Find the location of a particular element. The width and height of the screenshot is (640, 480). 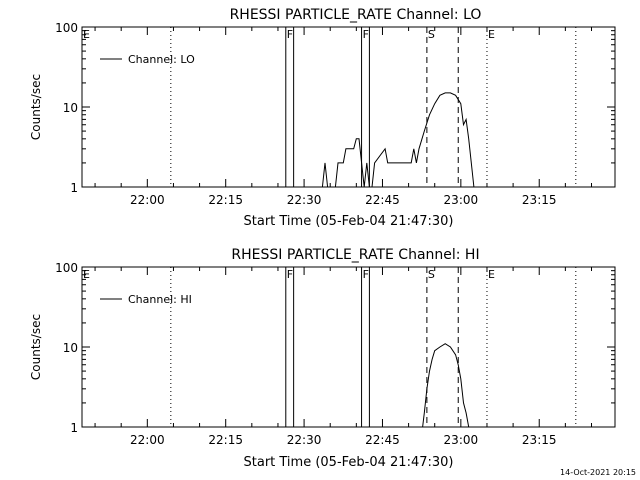

legend-entry: Channel: HI is located at coordinates (160, 299).